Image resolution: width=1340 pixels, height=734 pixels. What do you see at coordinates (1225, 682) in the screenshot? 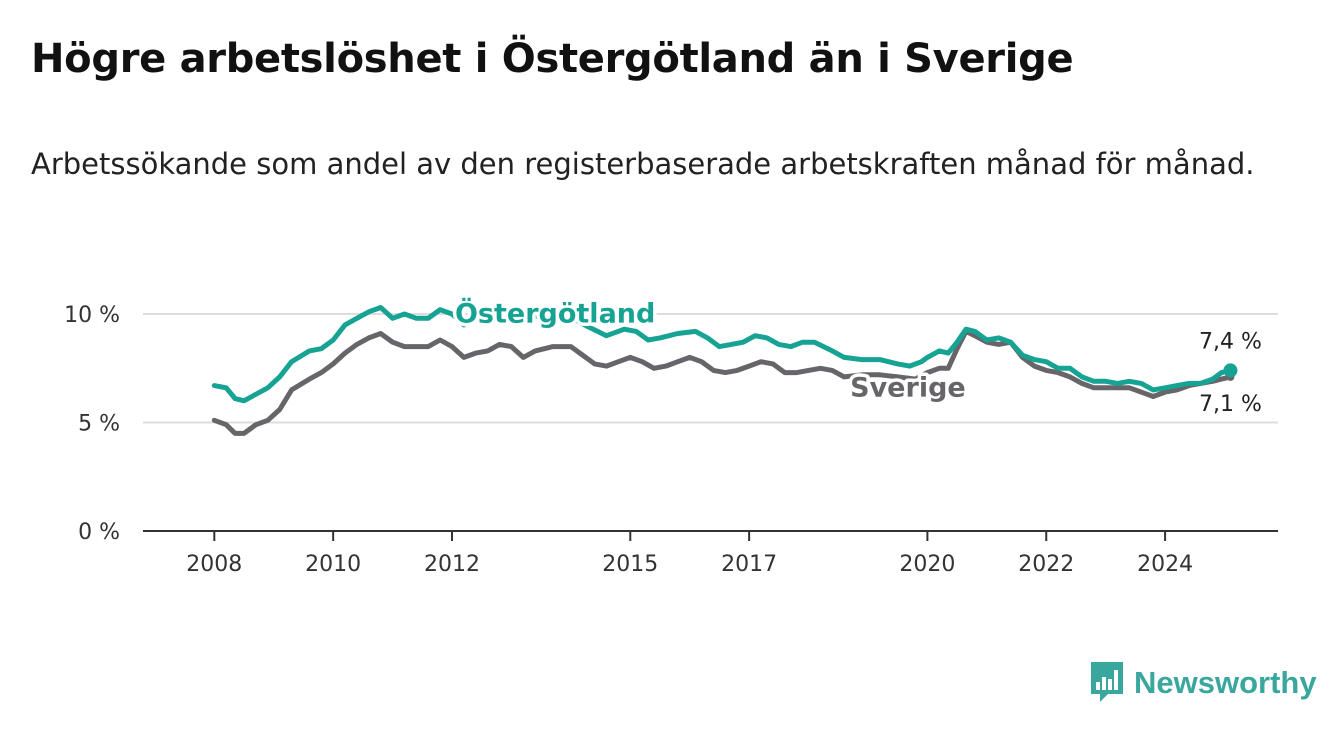
I see `brand-name: Newsworthy` at bounding box center [1225, 682].